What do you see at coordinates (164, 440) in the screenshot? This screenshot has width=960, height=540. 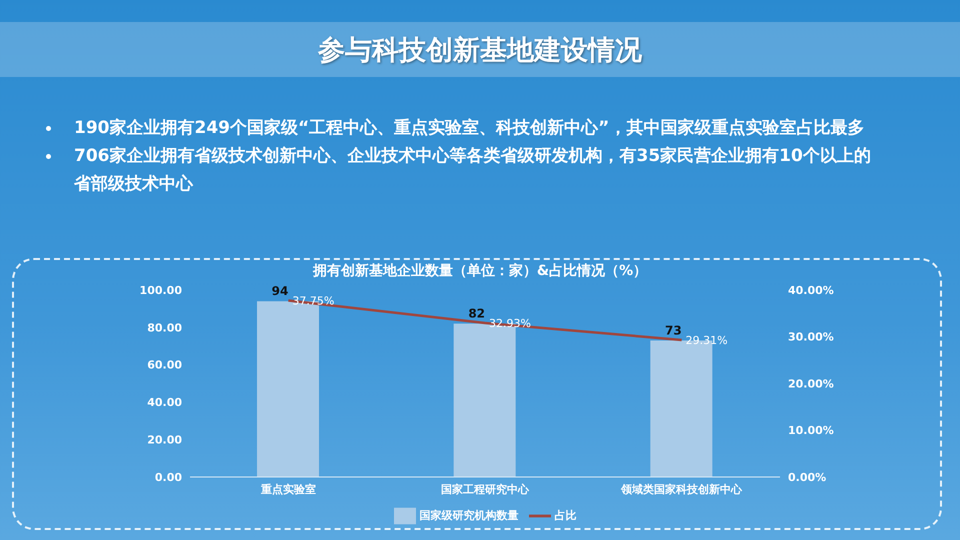 I see `y-tick-label: 20.00` at bounding box center [164, 440].